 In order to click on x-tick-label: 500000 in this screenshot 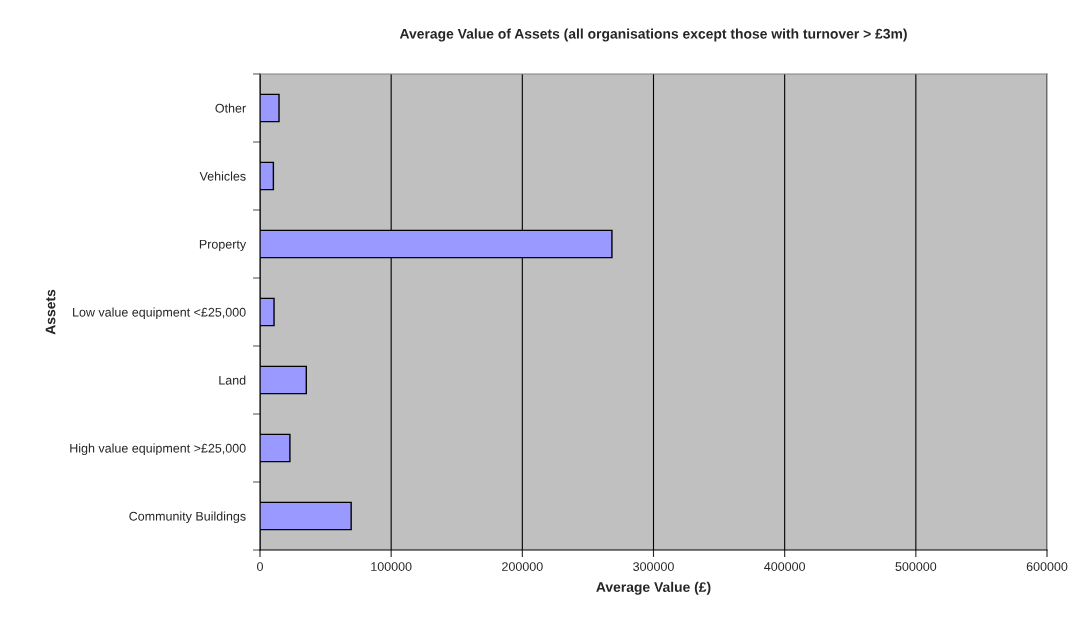, I will do `click(916, 566)`.